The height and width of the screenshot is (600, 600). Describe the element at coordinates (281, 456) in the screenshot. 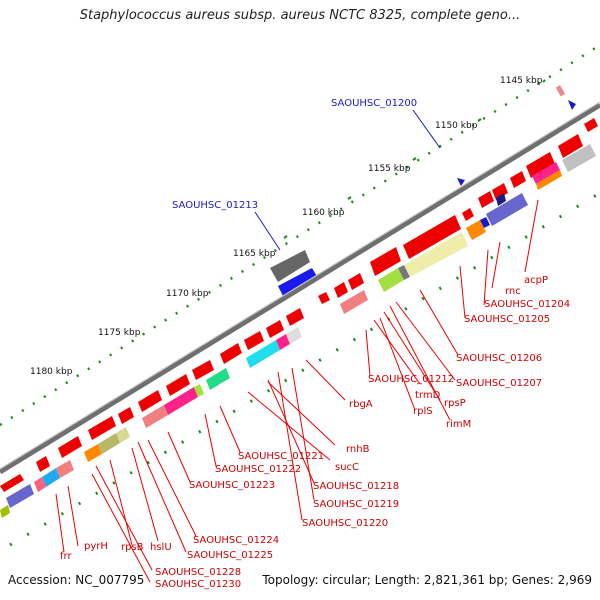

I see `gene-label: SAOUHSC_01221` at that location.